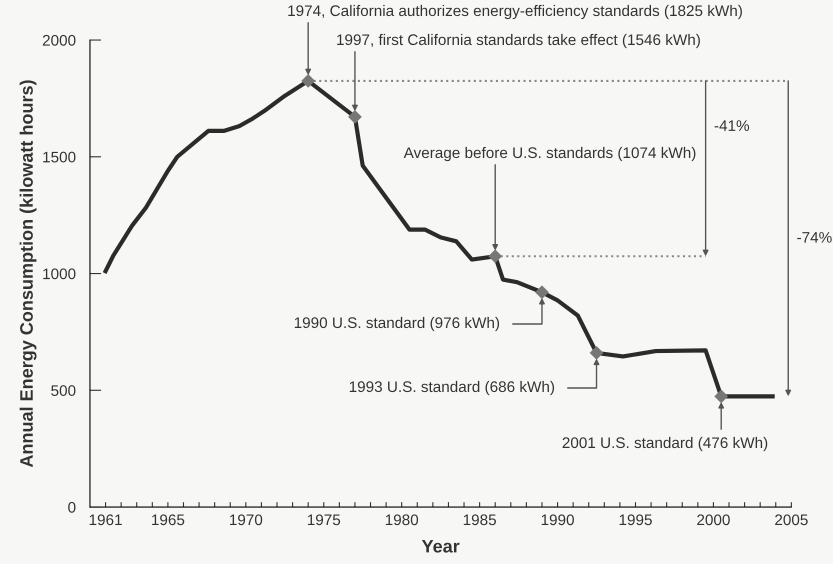  I want to click on annotation: Average before U.S. standards (1074 kWh), so click(550, 154).